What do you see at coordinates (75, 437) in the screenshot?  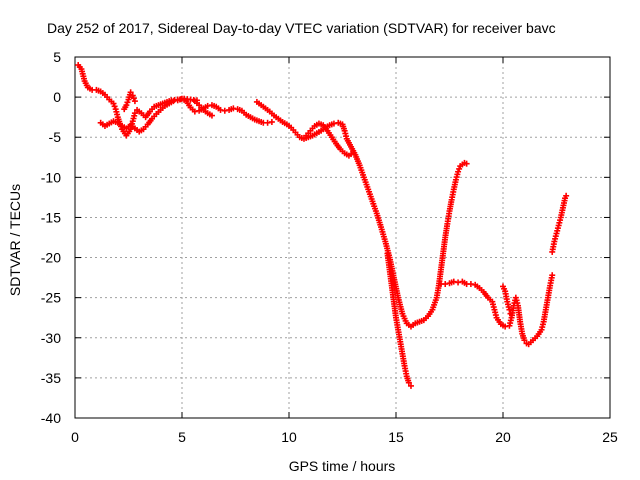 I see `x-tick-label: 0` at bounding box center [75, 437].